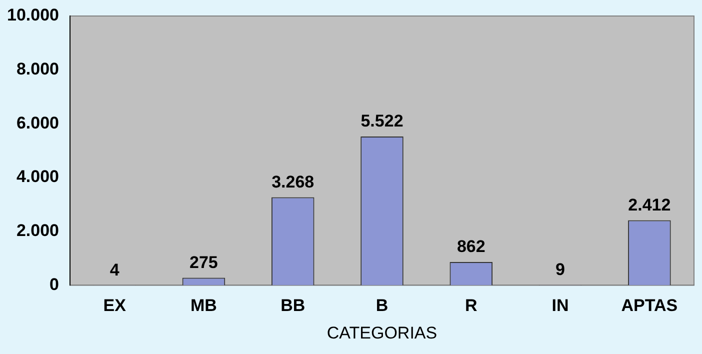 Image resolution: width=702 pixels, height=354 pixels. I want to click on data-label: 862, so click(471, 246).